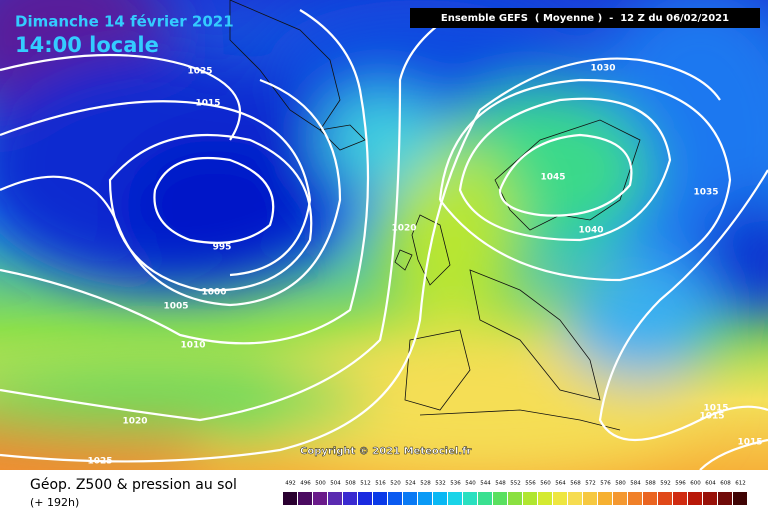 This screenshot has width=768, height=512. Describe the element at coordinates (385, 451) in the screenshot. I see `copyright: Copyright © 2021 Meteociel.fr` at that location.